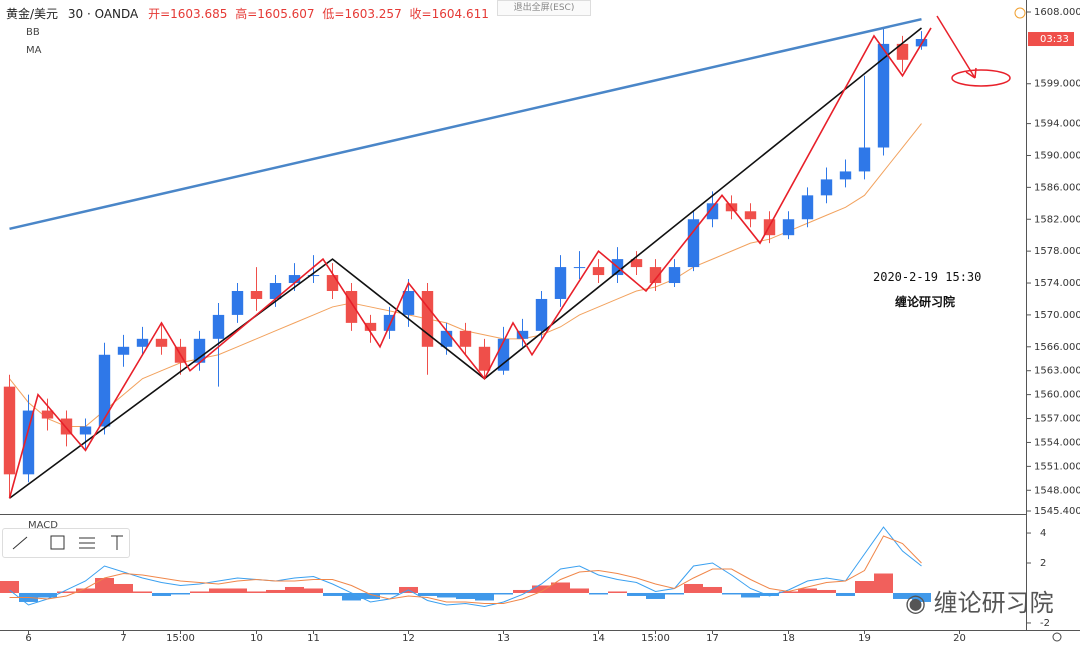 The width and height of the screenshot is (1080, 647). What do you see at coordinates (1057, 395) in the screenshot?
I see `y-tick-label: 1560.000` at bounding box center [1057, 395].